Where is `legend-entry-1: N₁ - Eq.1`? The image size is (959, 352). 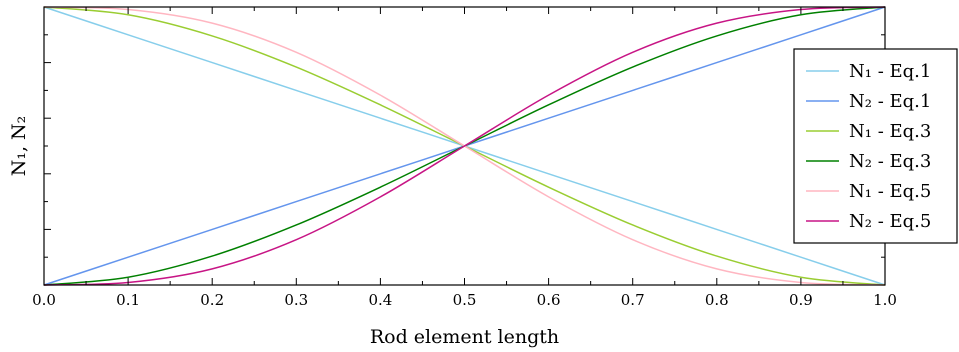 legend-entry-1: N₁ - Eq.1 is located at coordinates (890, 71).